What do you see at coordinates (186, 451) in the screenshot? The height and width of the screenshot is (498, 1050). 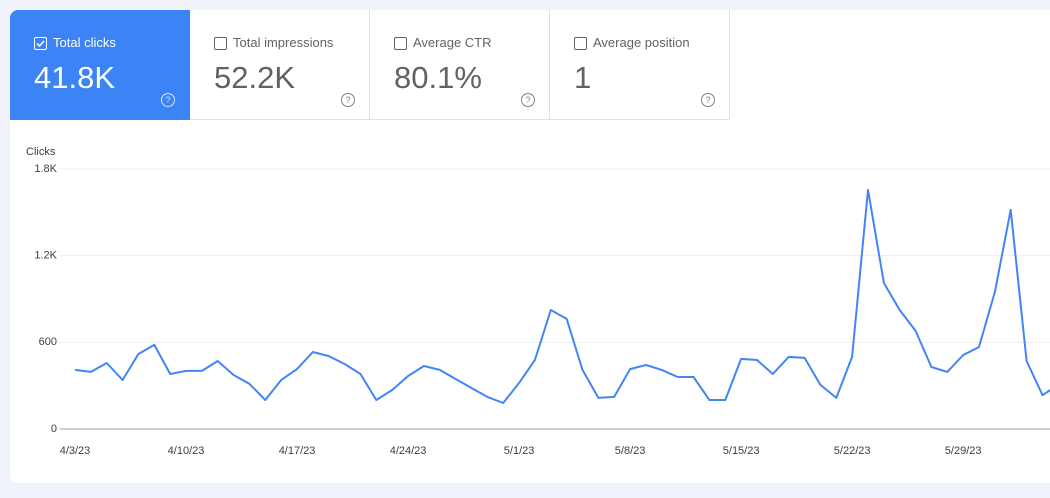 I see `x-tick-label: 4/10/23` at bounding box center [186, 451].